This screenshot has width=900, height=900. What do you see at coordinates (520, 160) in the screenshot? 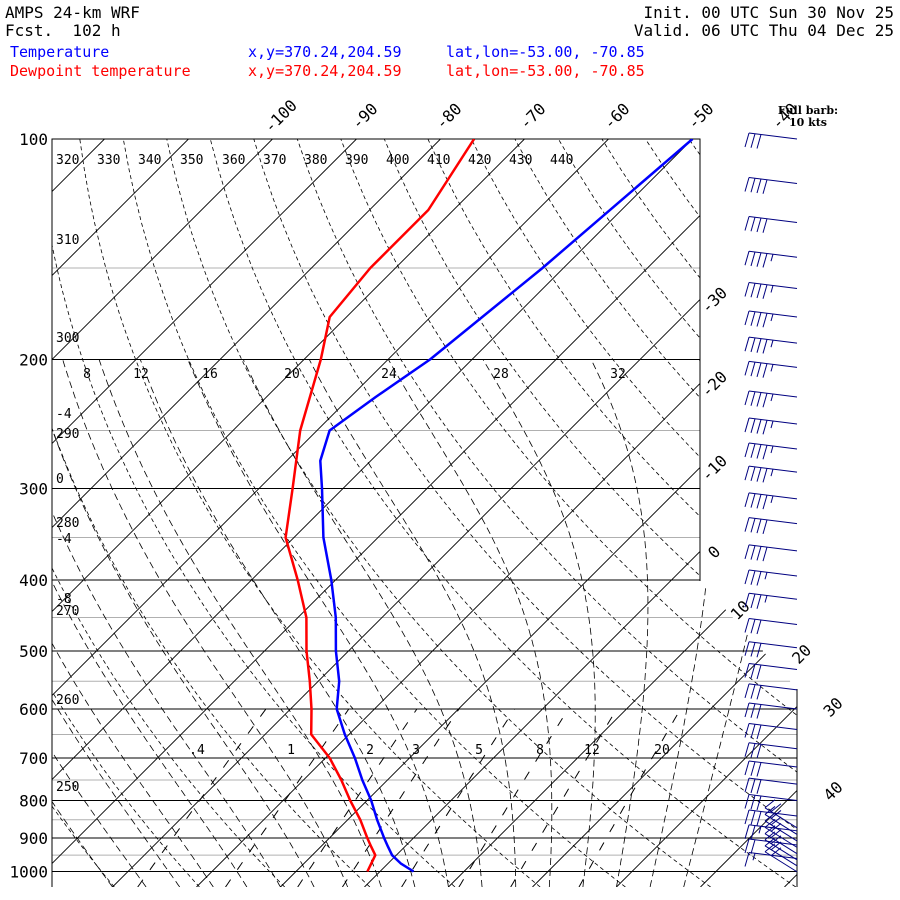
I see `theta-label-top: 430` at bounding box center [520, 160].